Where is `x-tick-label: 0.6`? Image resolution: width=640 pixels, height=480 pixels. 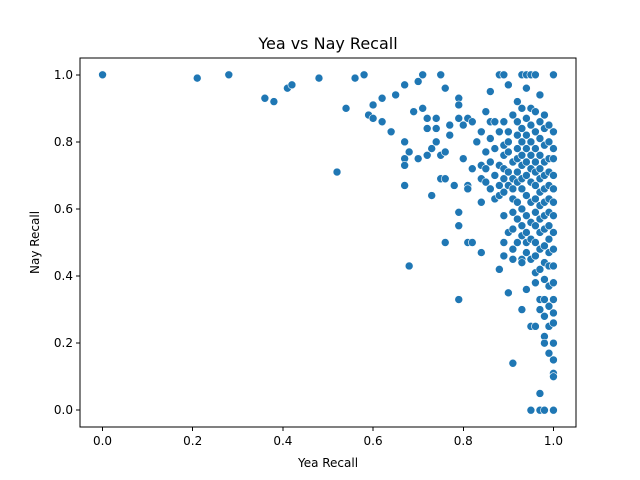 x-tick-label: 0.6 is located at coordinates (373, 441).